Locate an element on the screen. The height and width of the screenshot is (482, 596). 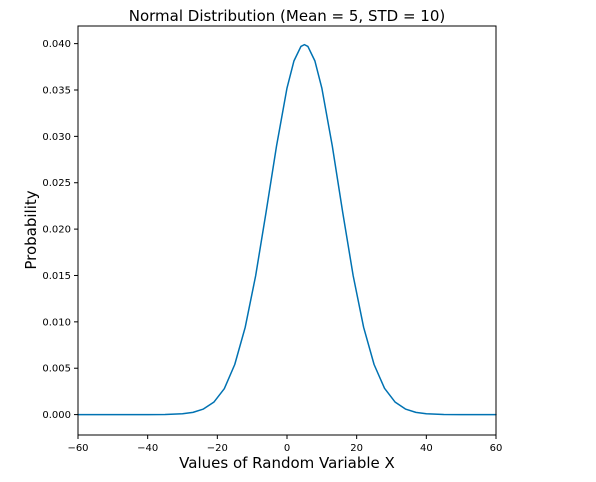
y-tick-label-7: 0.035 is located at coordinates (56, 90).